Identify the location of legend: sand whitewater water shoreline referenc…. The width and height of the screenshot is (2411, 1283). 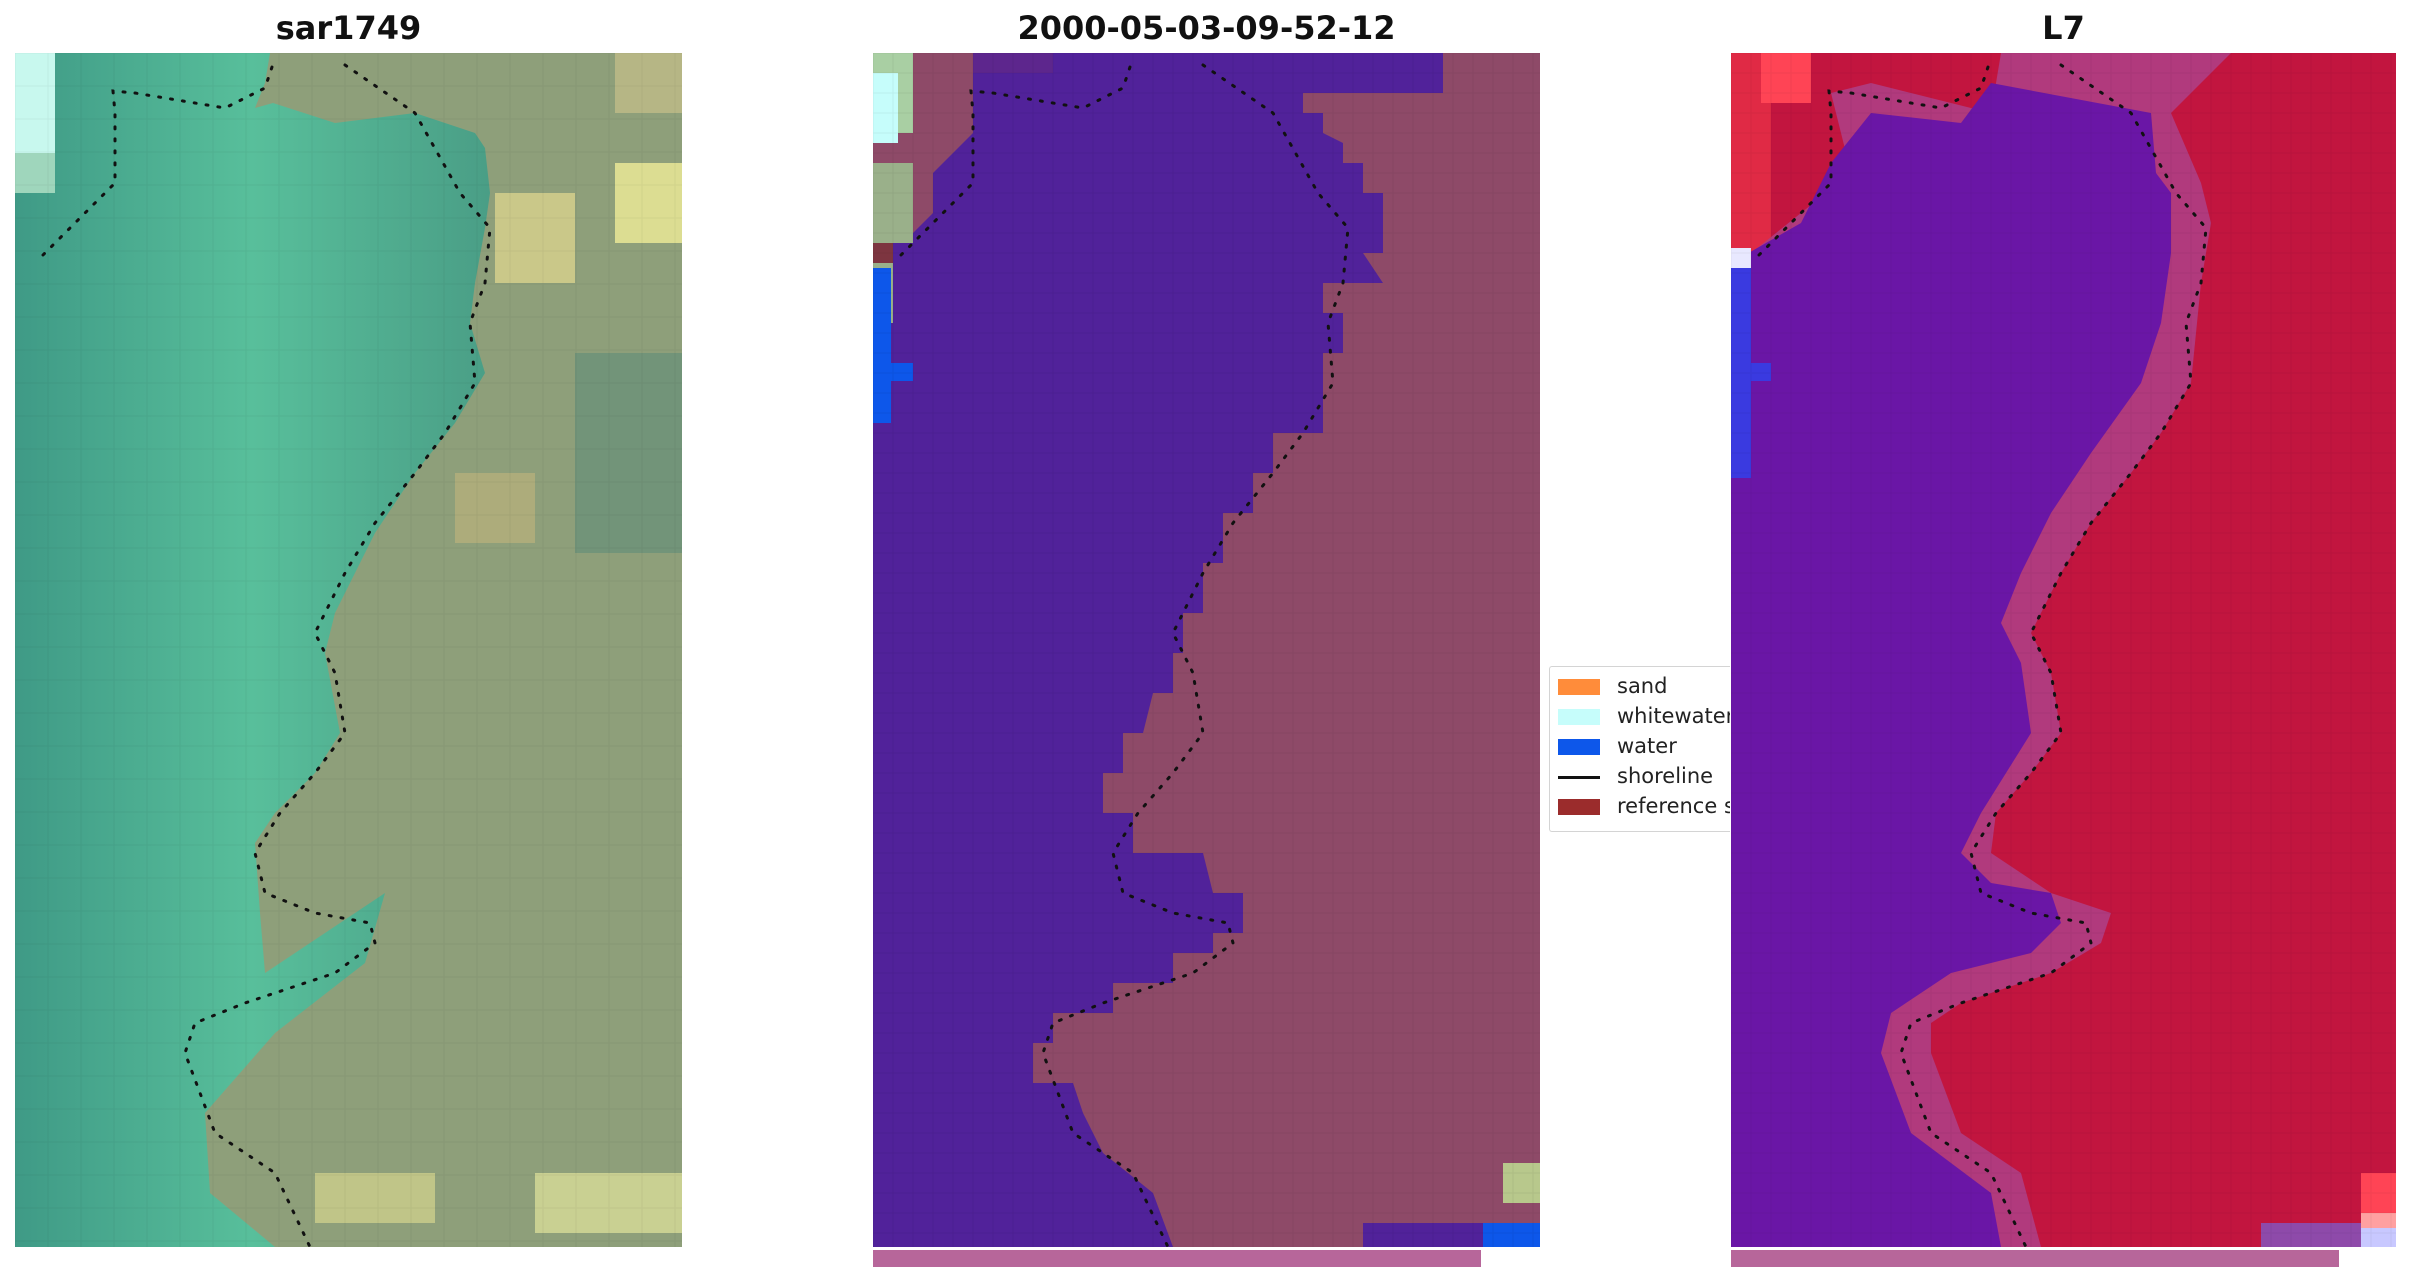
(1639, 749).